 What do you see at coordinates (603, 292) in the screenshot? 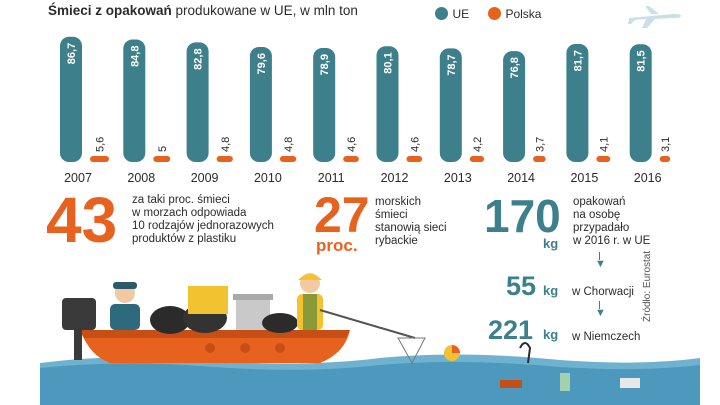
I see `stat-55-text: w Chorwacji` at bounding box center [603, 292].